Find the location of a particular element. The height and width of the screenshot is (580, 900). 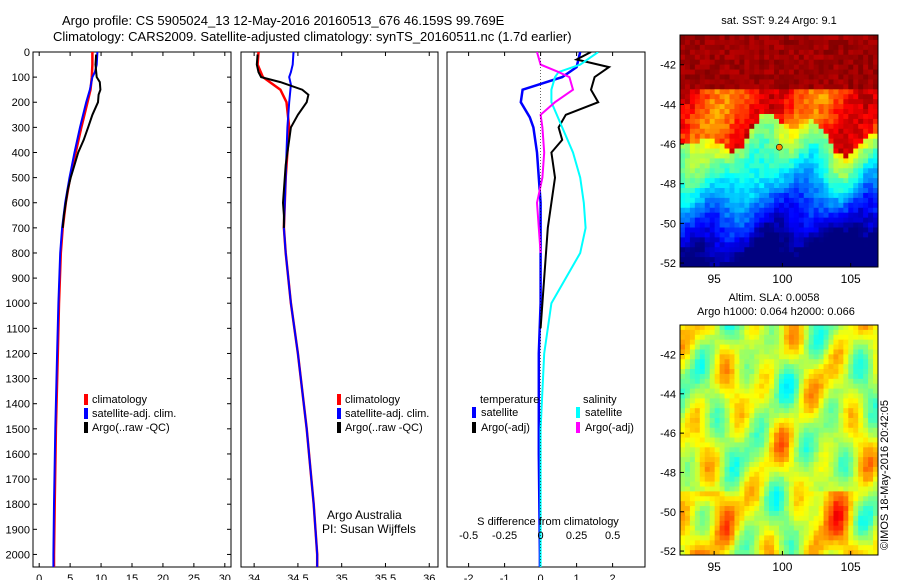

x-tick-label: 1 is located at coordinates (577, 576).